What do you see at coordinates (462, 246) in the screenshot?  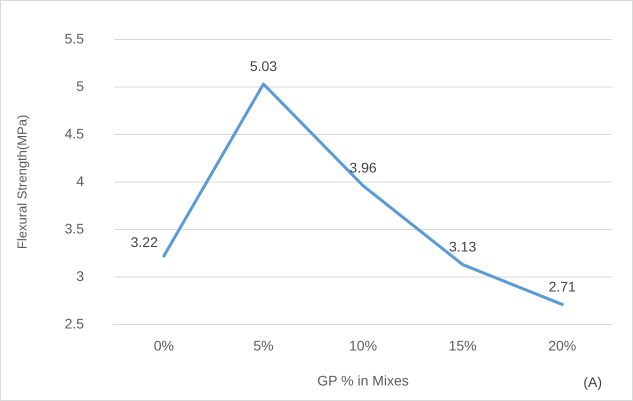 I see `data-label: 3.13` at bounding box center [462, 246].